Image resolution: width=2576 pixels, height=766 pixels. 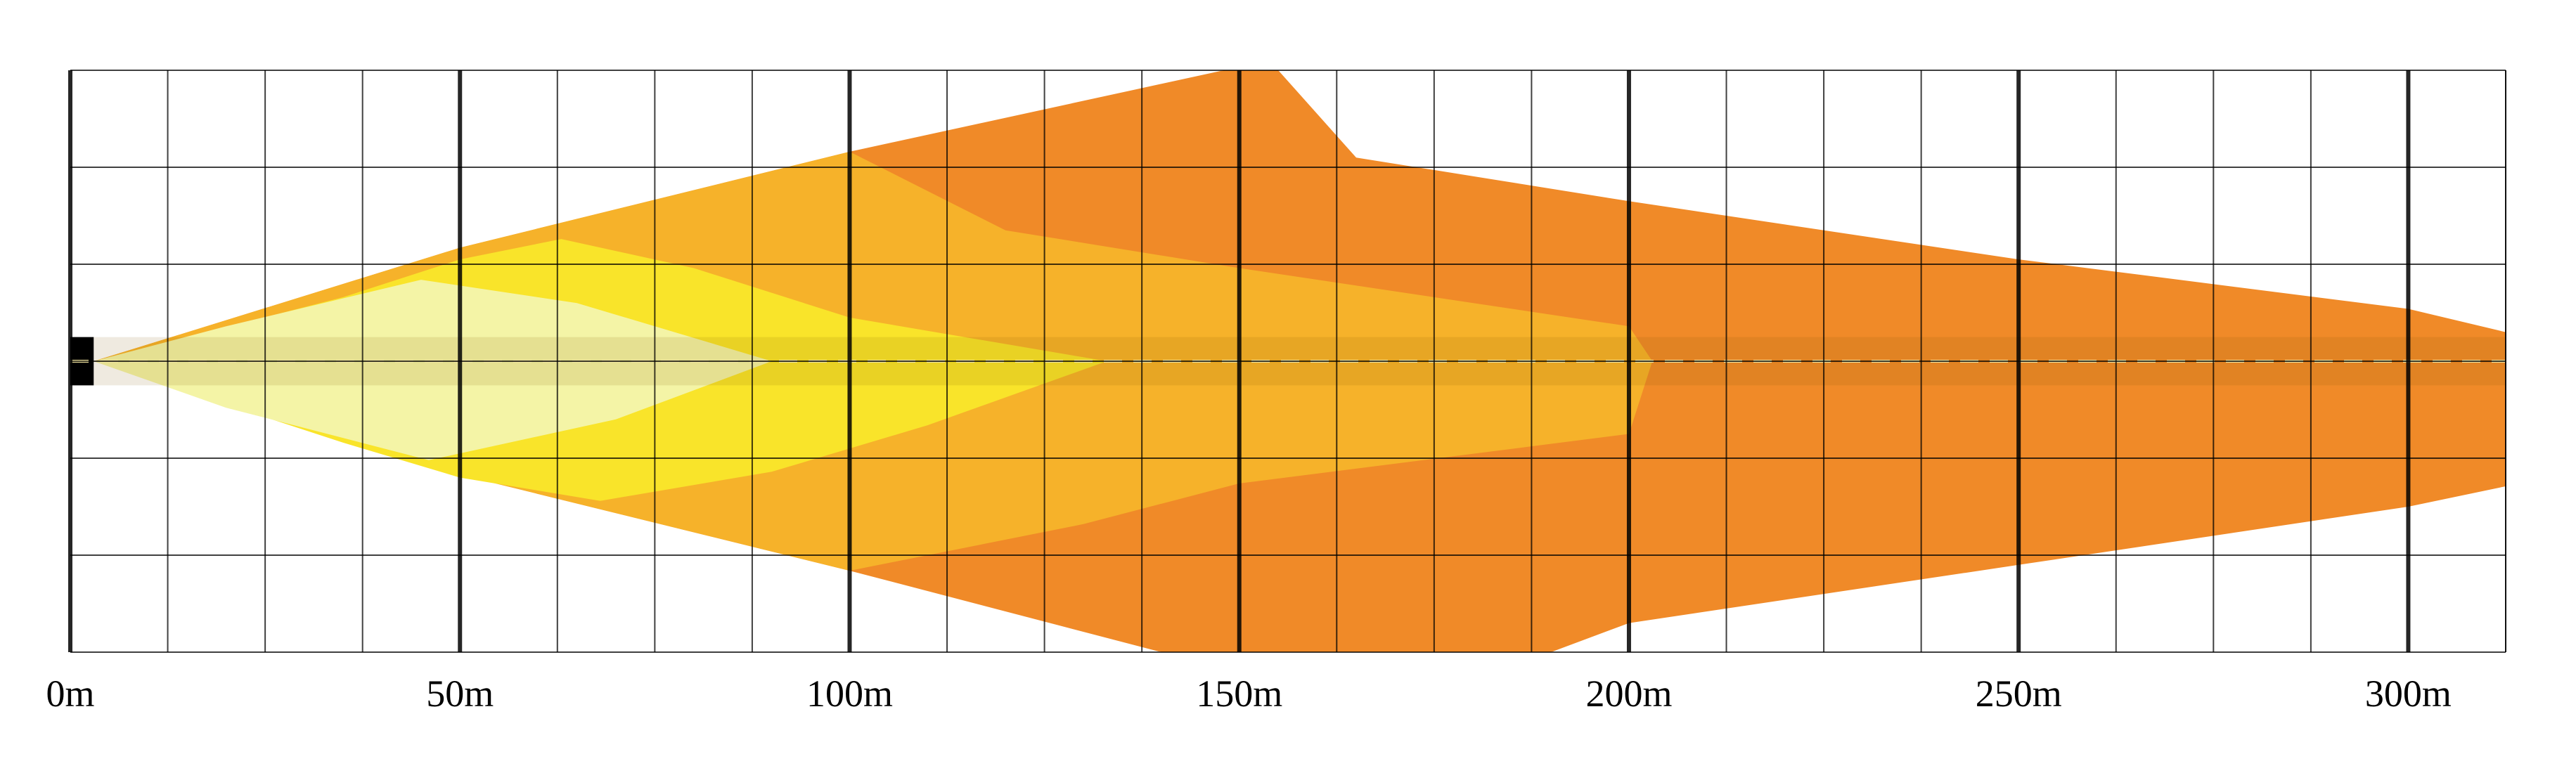 What do you see at coordinates (2408, 694) in the screenshot?
I see `x-tick-label: 300m` at bounding box center [2408, 694].